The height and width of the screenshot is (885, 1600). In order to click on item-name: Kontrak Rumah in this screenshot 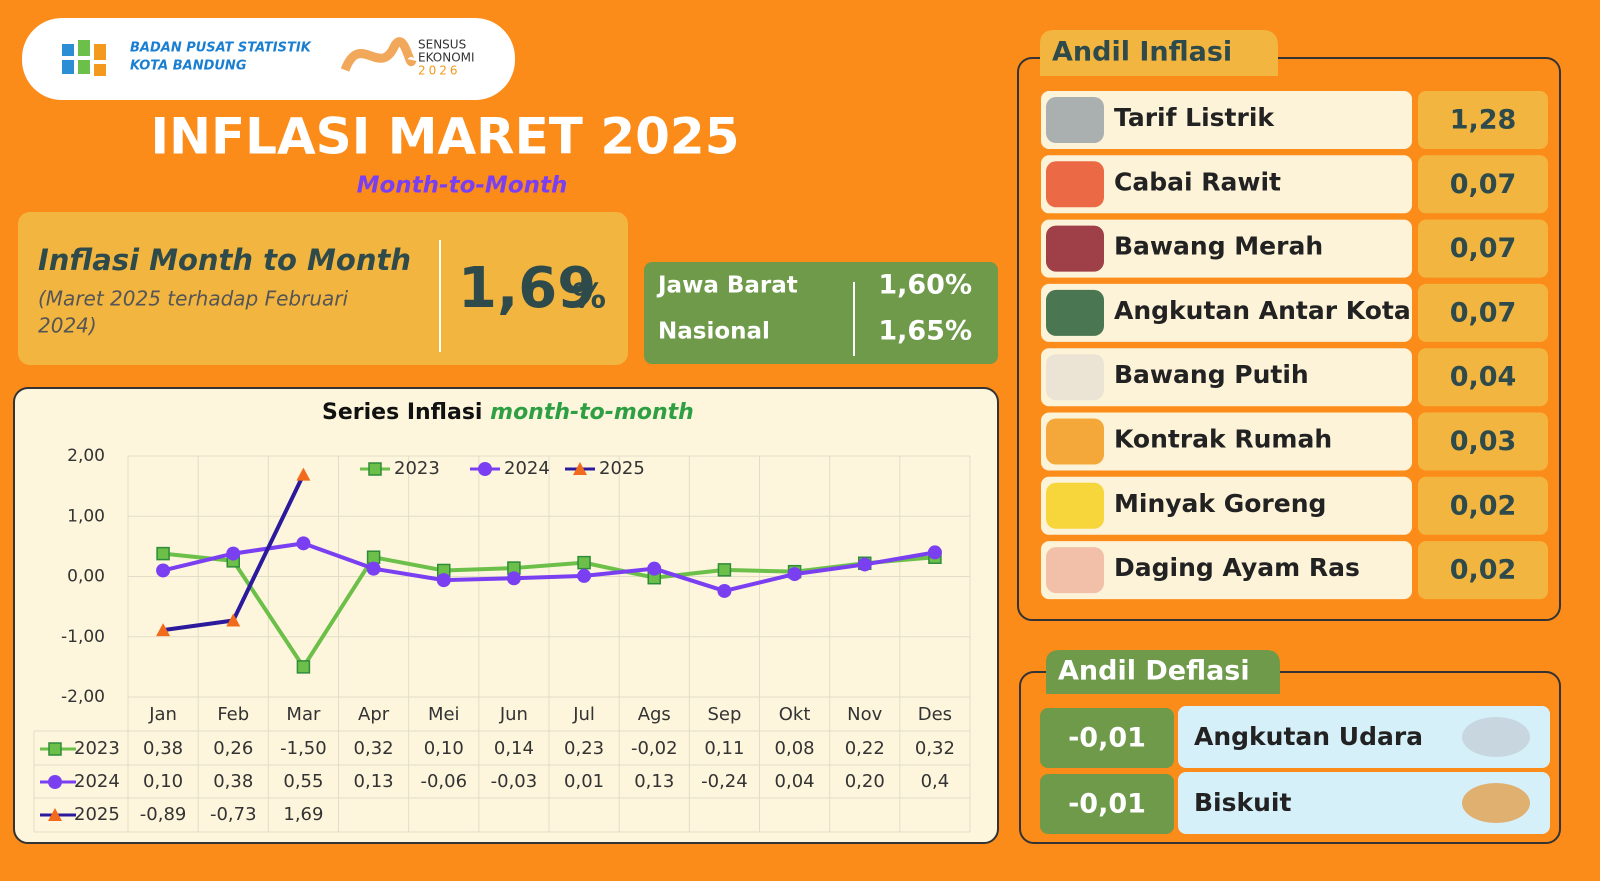, I will do `click(1223, 439)`.